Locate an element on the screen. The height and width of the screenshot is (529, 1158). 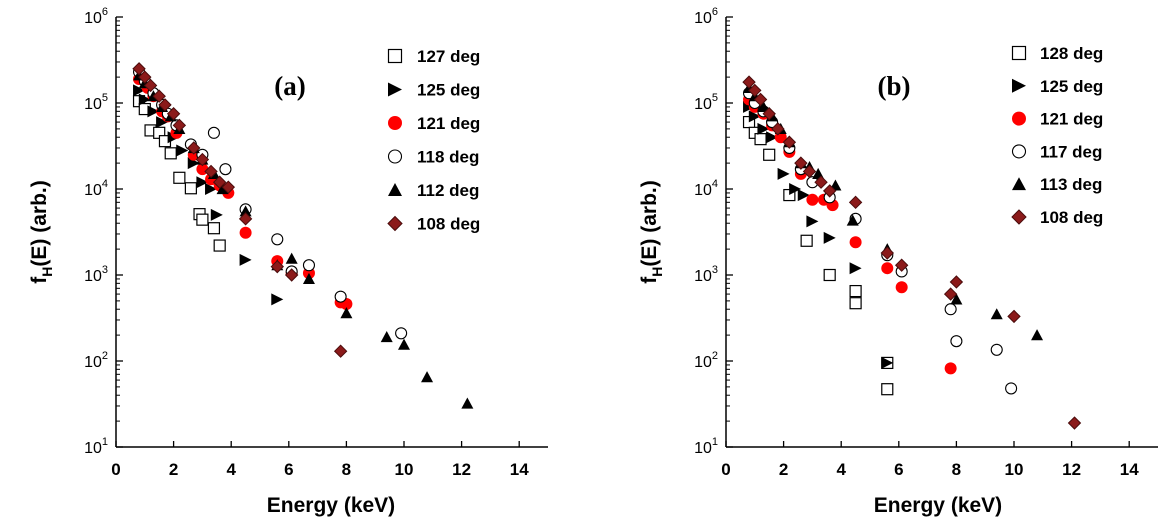
x-axis-label: Energy (keV) is located at coordinates (331, 505).